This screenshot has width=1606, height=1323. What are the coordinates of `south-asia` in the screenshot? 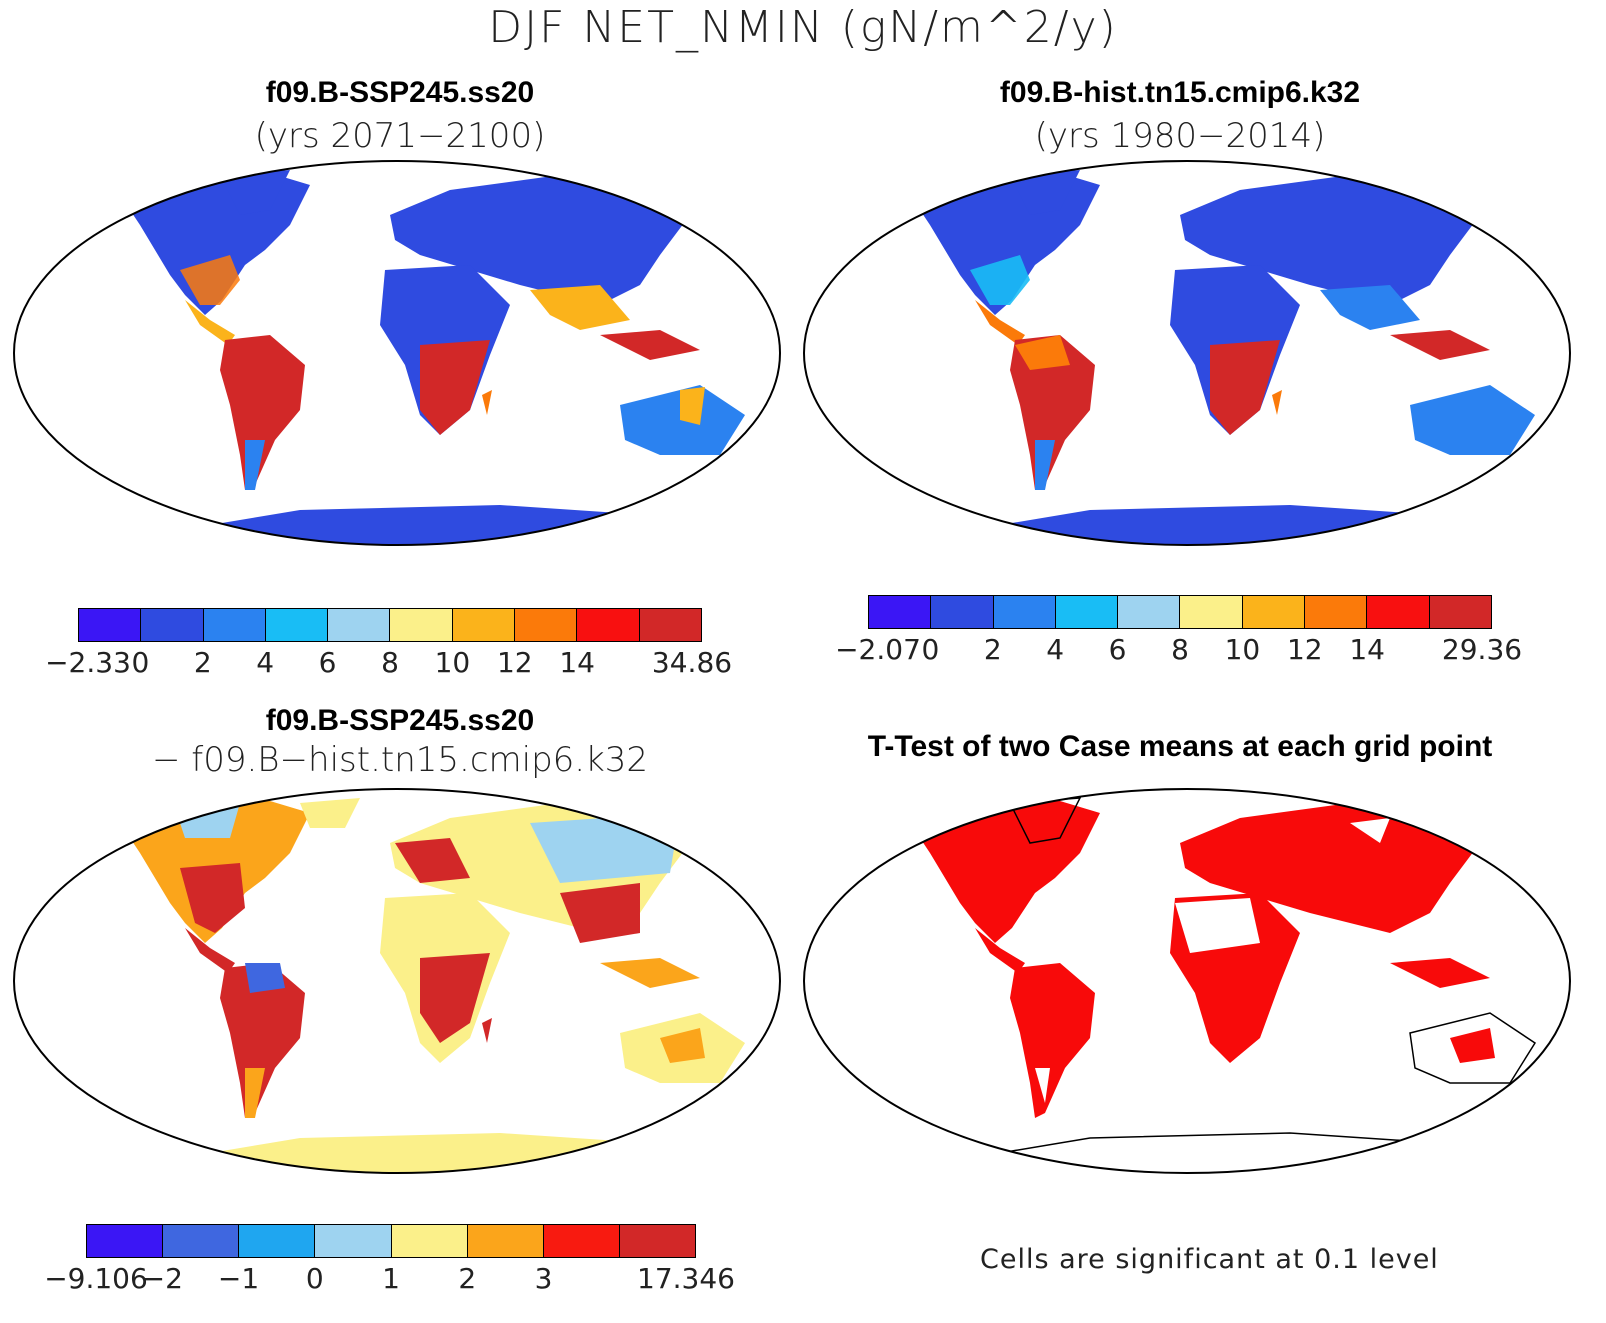 It's located at (580, 307).